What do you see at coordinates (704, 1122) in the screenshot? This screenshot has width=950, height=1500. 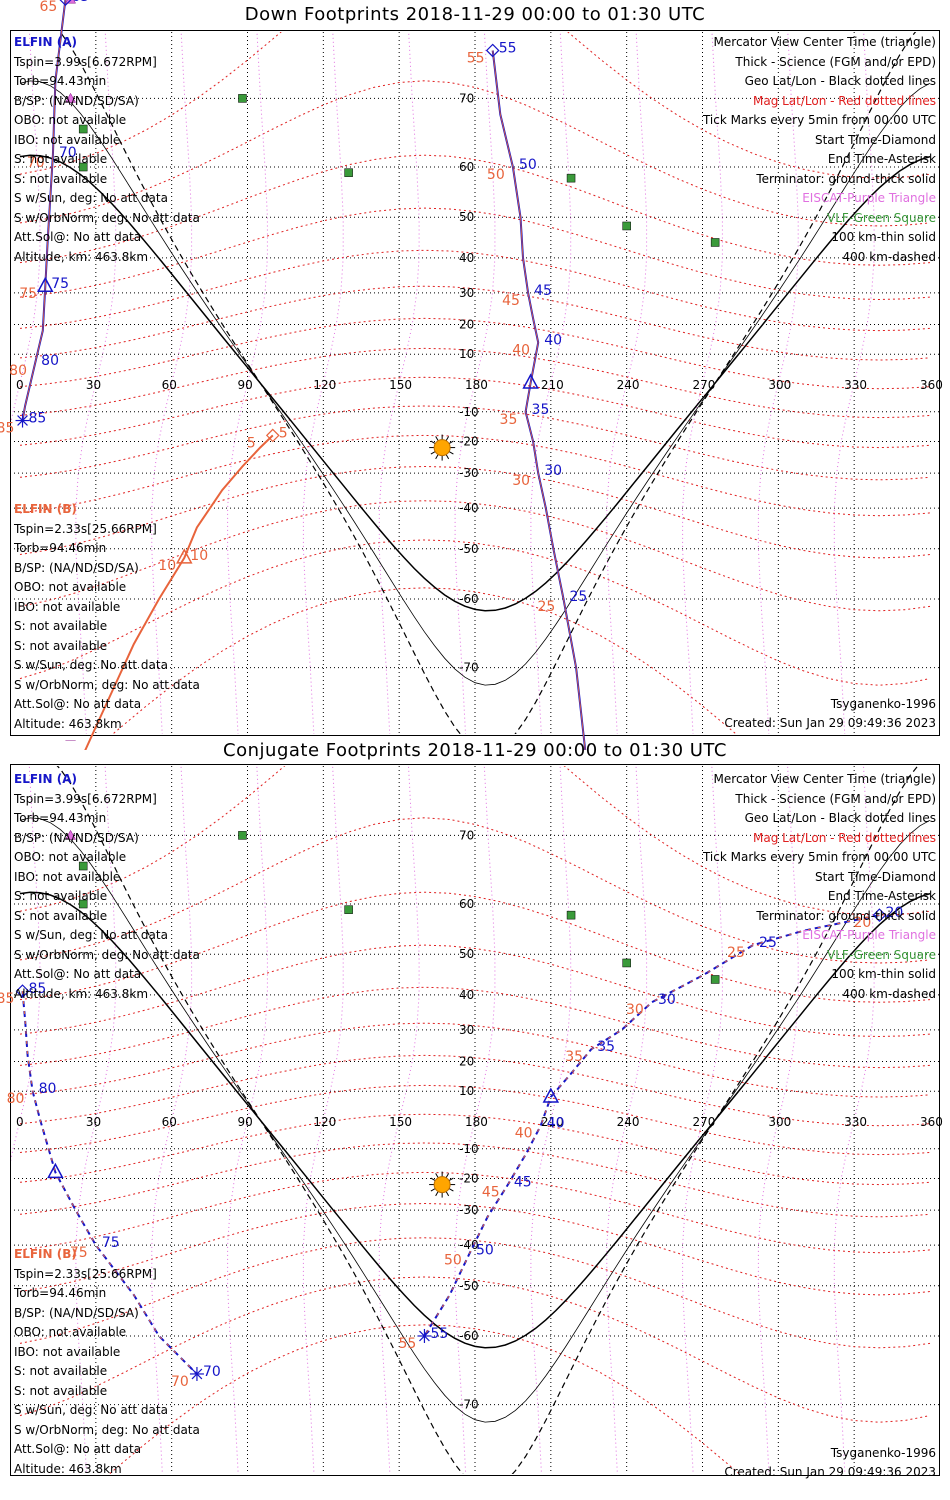 I see `lon-tick-label: 270` at bounding box center [704, 1122].